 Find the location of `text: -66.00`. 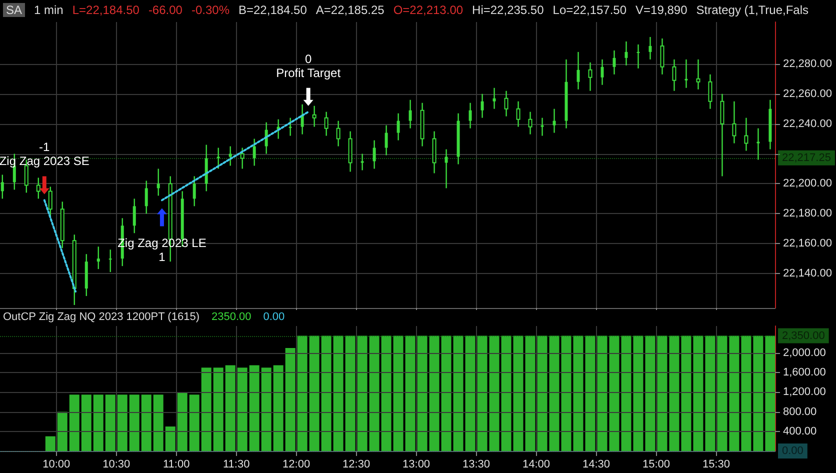

text: -66.00 is located at coordinates (165, 10).